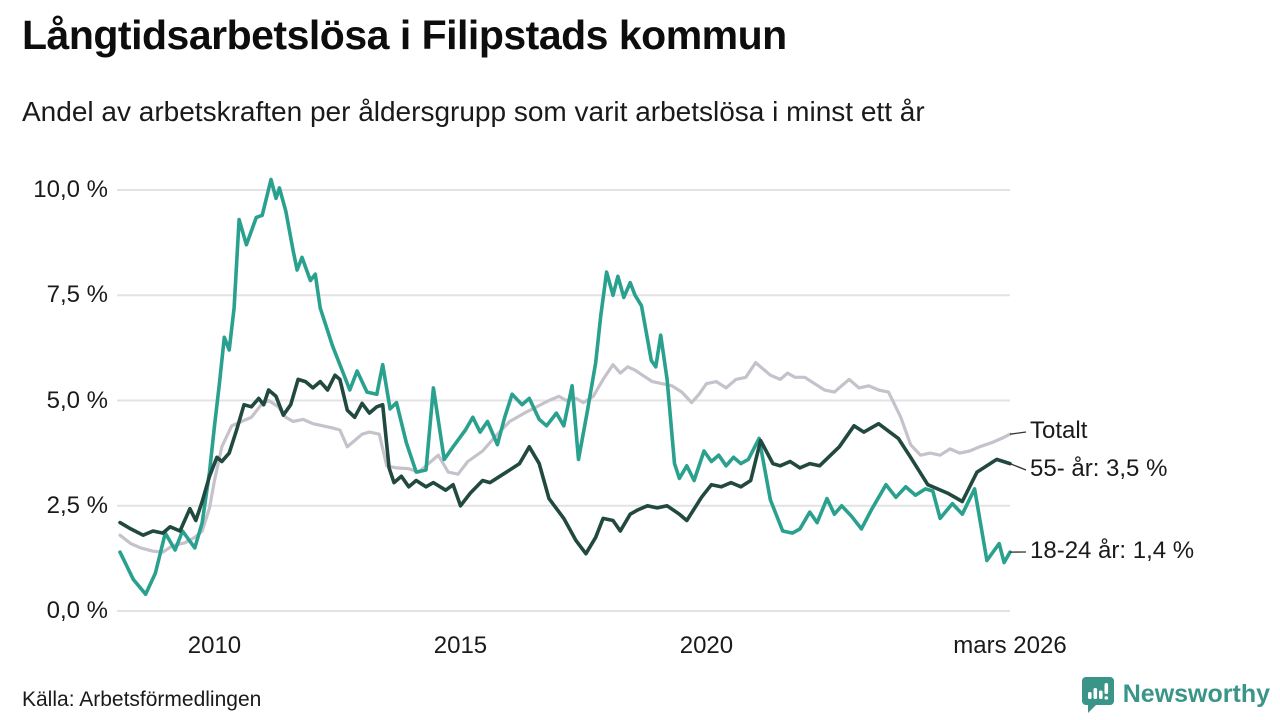  What do you see at coordinates (1097, 695) in the screenshot?
I see `newsworthy-bubble-icon` at bounding box center [1097, 695].